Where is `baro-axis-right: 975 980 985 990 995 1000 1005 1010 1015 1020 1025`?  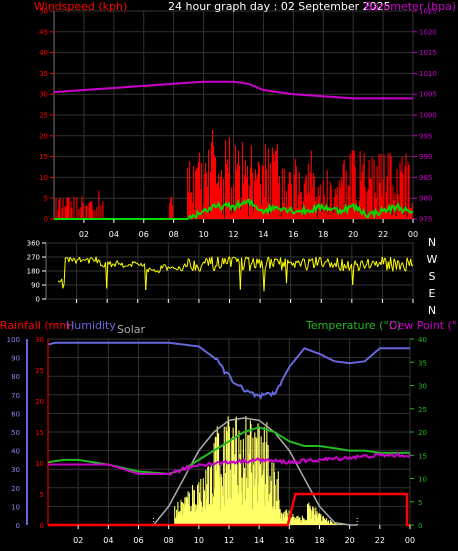
baro-axis-right: 975 980 985 990 995 1000 1005 1010 1015 1020 1025 is located at coordinates (425, 116).